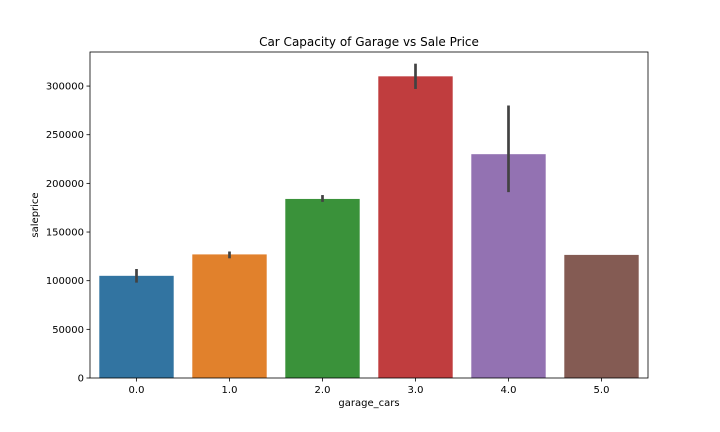 Image resolution: width=720 pixels, height=432 pixels. What do you see at coordinates (369, 42) in the screenshot?
I see `chart-title: Car Capacity of Garage vs Sale Price` at bounding box center [369, 42].